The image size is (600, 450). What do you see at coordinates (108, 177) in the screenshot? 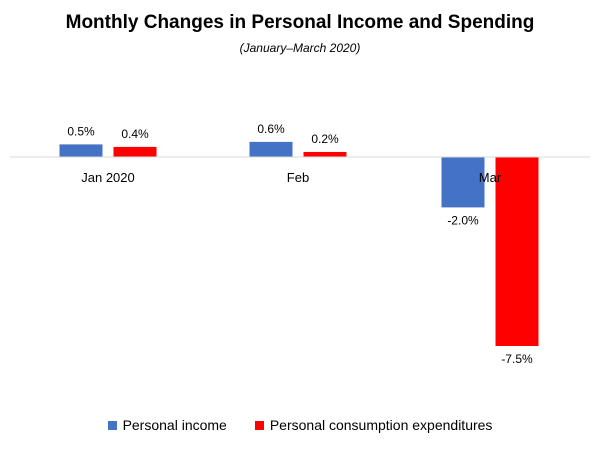
I see `category-label-0: Jan 2020` at bounding box center [108, 177].